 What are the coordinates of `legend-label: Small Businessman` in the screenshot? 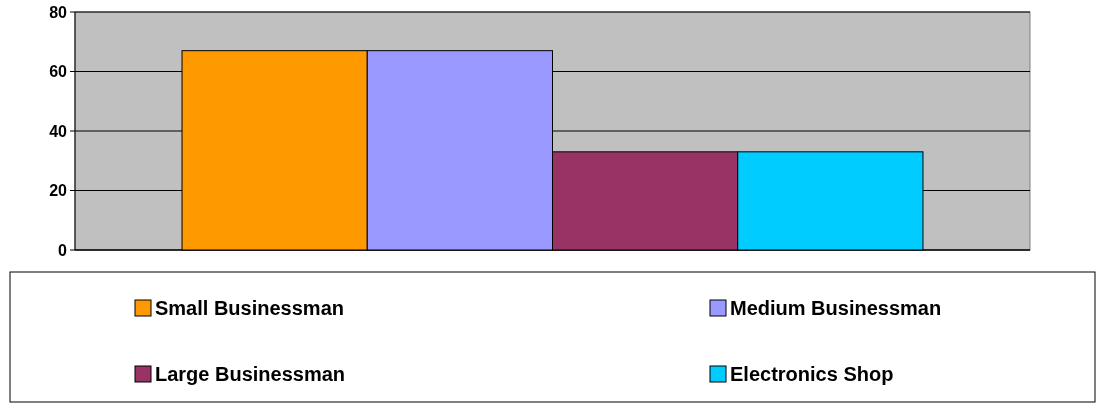 It's located at (249, 308).